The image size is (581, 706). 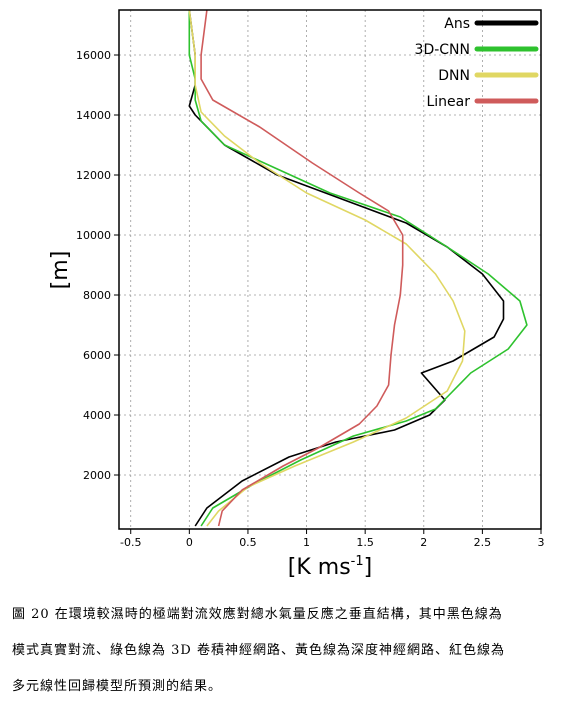 What do you see at coordinates (93, 235) in the screenshot?
I see `y-tick-label: 10000` at bounding box center [93, 235].